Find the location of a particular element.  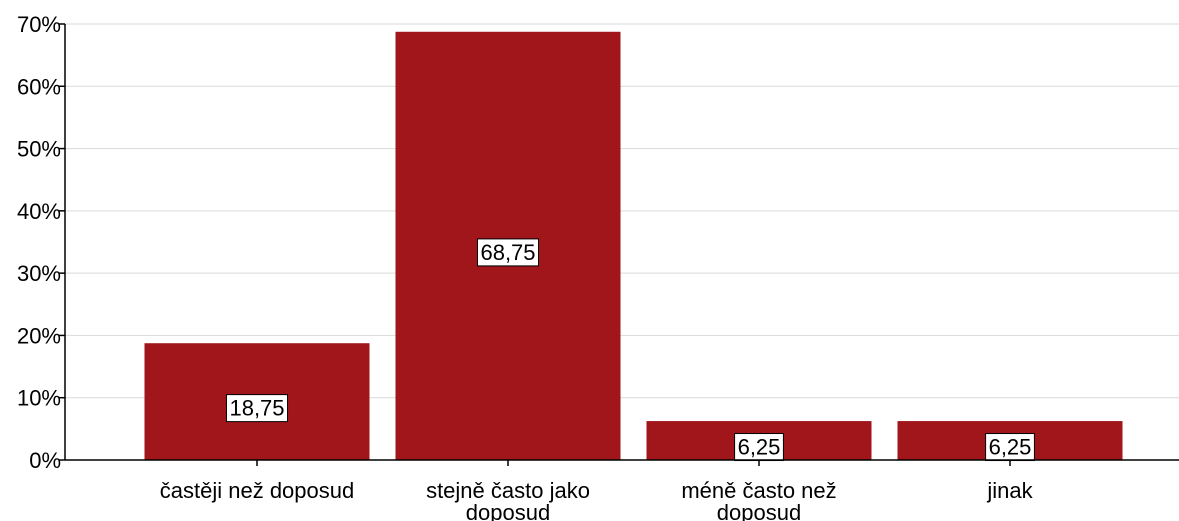

x-tick-label: častěji než doposud is located at coordinates (257, 490).